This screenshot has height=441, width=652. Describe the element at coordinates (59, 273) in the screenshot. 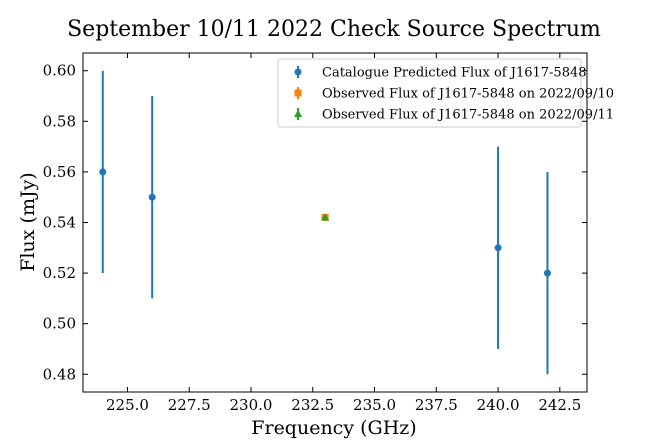

I see `y-tick-label: 0.52` at that location.